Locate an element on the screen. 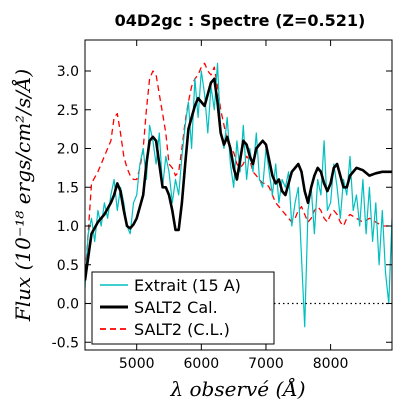 This screenshot has width=400, height=400. x-tick-label: 6000 is located at coordinates (202, 364).